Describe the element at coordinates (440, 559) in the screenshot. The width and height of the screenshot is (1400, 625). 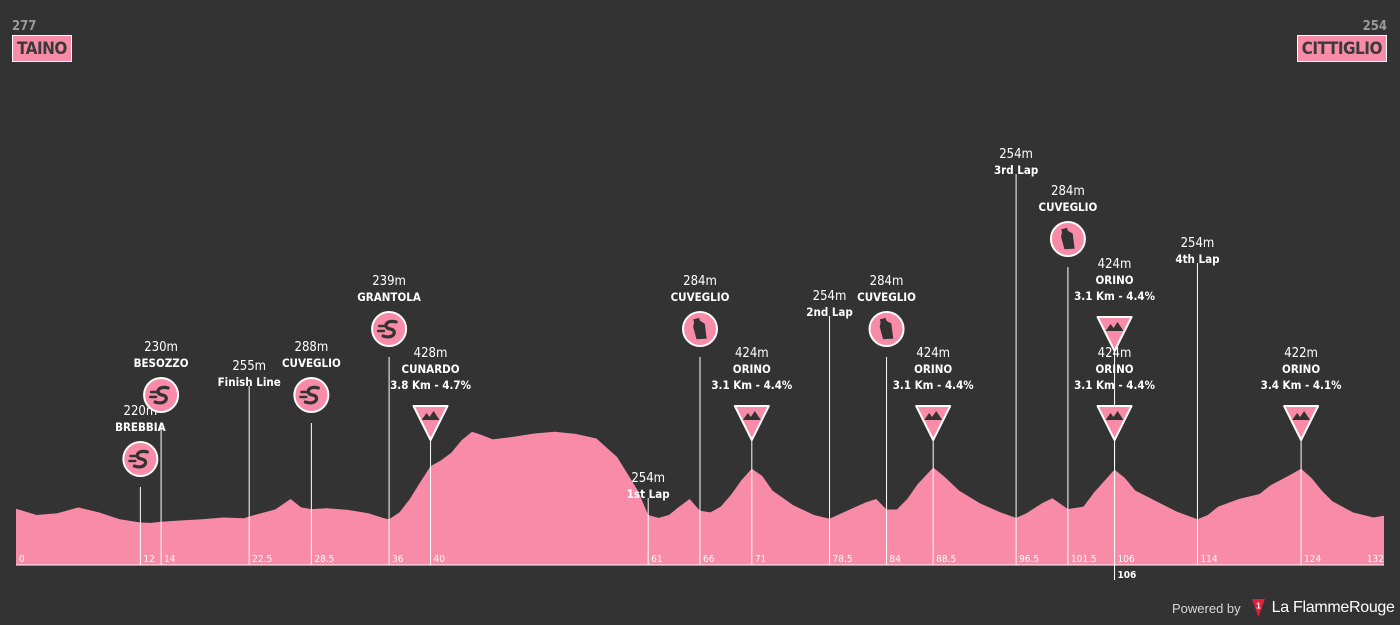
I see `tick-label: 40` at that location.